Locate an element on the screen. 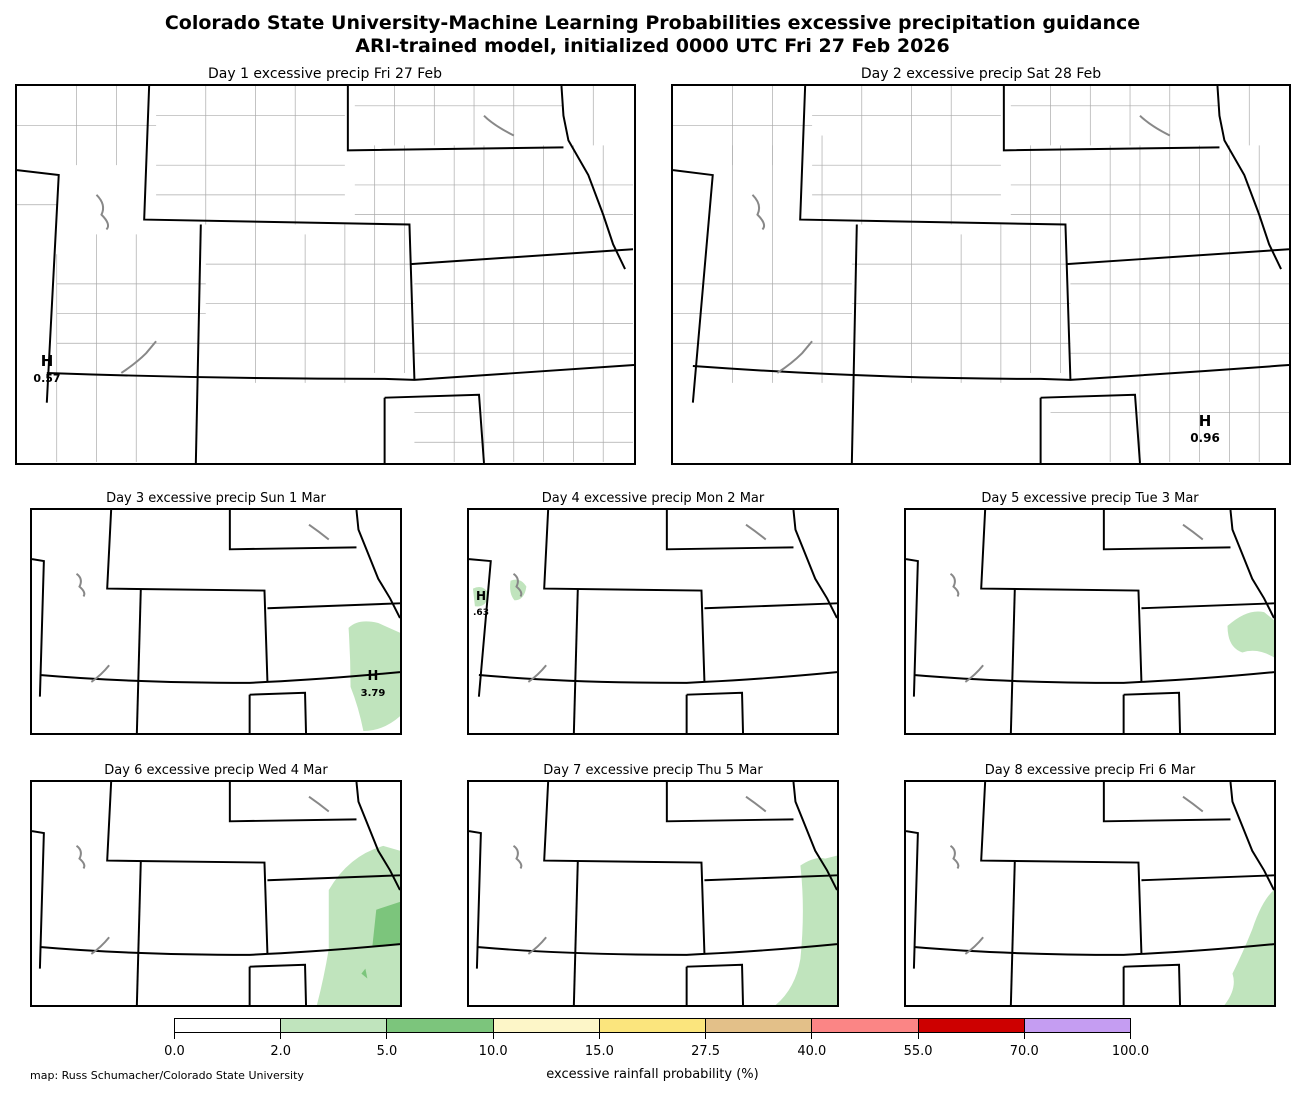 This screenshot has width=1305, height=1098. day6-map is located at coordinates (216, 893).